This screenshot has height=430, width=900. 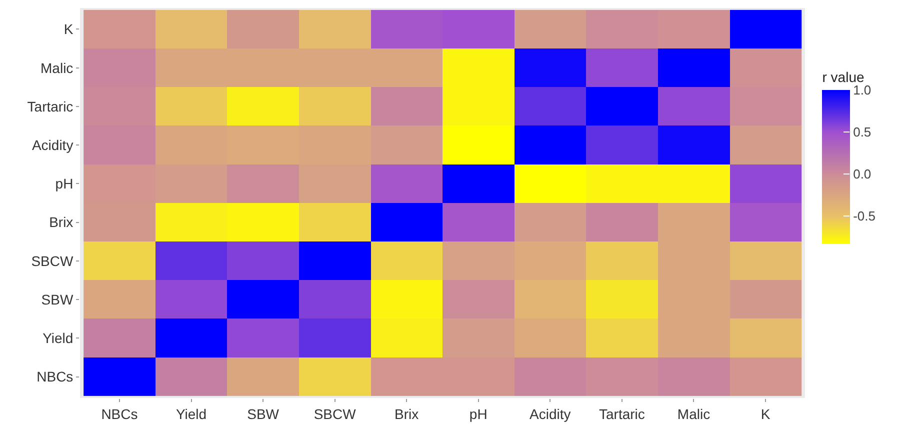 I want to click on x-tick-label: Acidity, so click(x=550, y=414).